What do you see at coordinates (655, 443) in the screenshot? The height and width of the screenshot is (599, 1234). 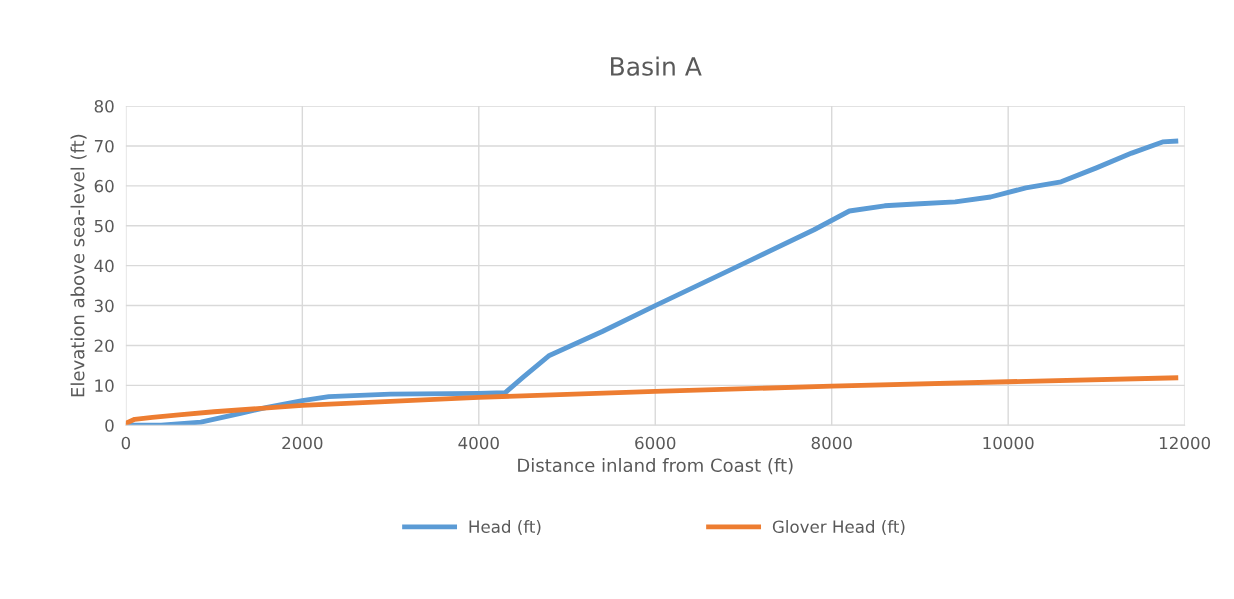 I see `x-tick-label: 6000` at bounding box center [655, 443].